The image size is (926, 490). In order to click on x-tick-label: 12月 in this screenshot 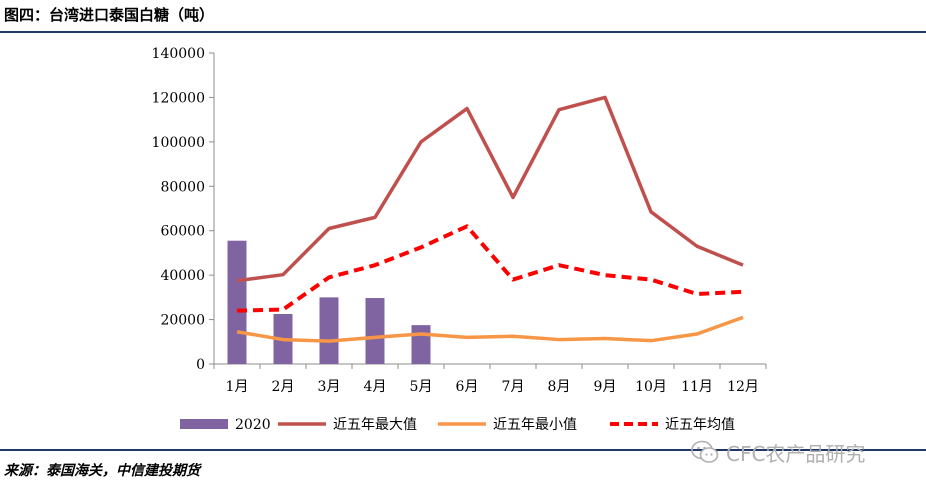, I will do `click(743, 387)`.